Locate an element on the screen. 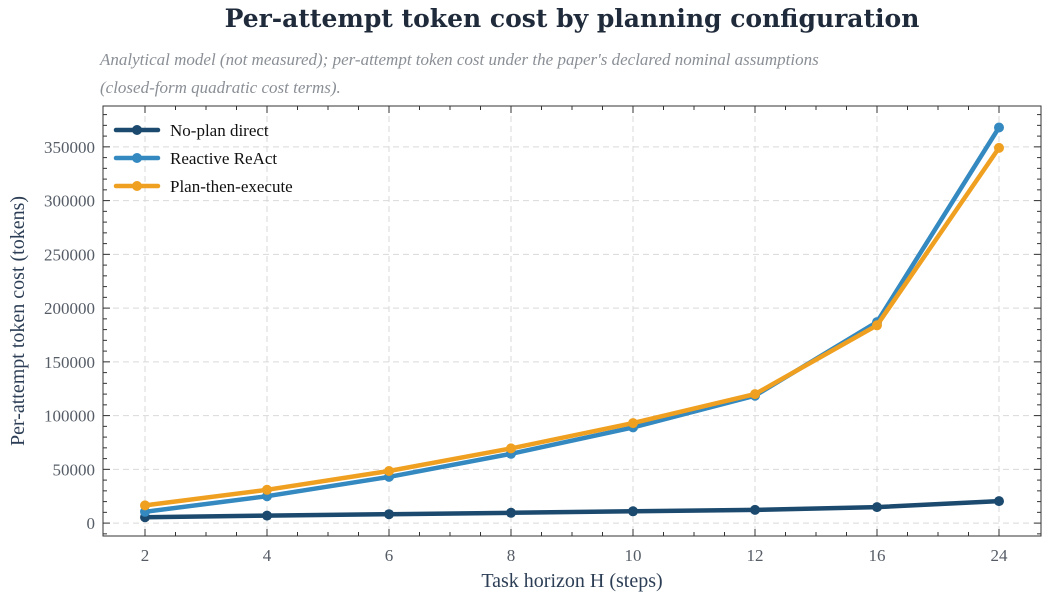  y-tick-label: 0 is located at coordinates (91, 523).